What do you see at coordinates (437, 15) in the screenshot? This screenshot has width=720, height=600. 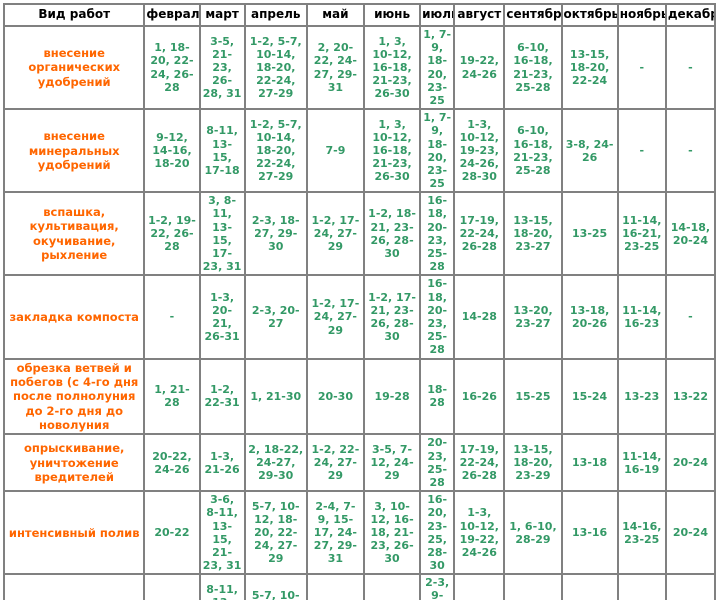 I see `month-column-header: июль` at bounding box center [437, 15].